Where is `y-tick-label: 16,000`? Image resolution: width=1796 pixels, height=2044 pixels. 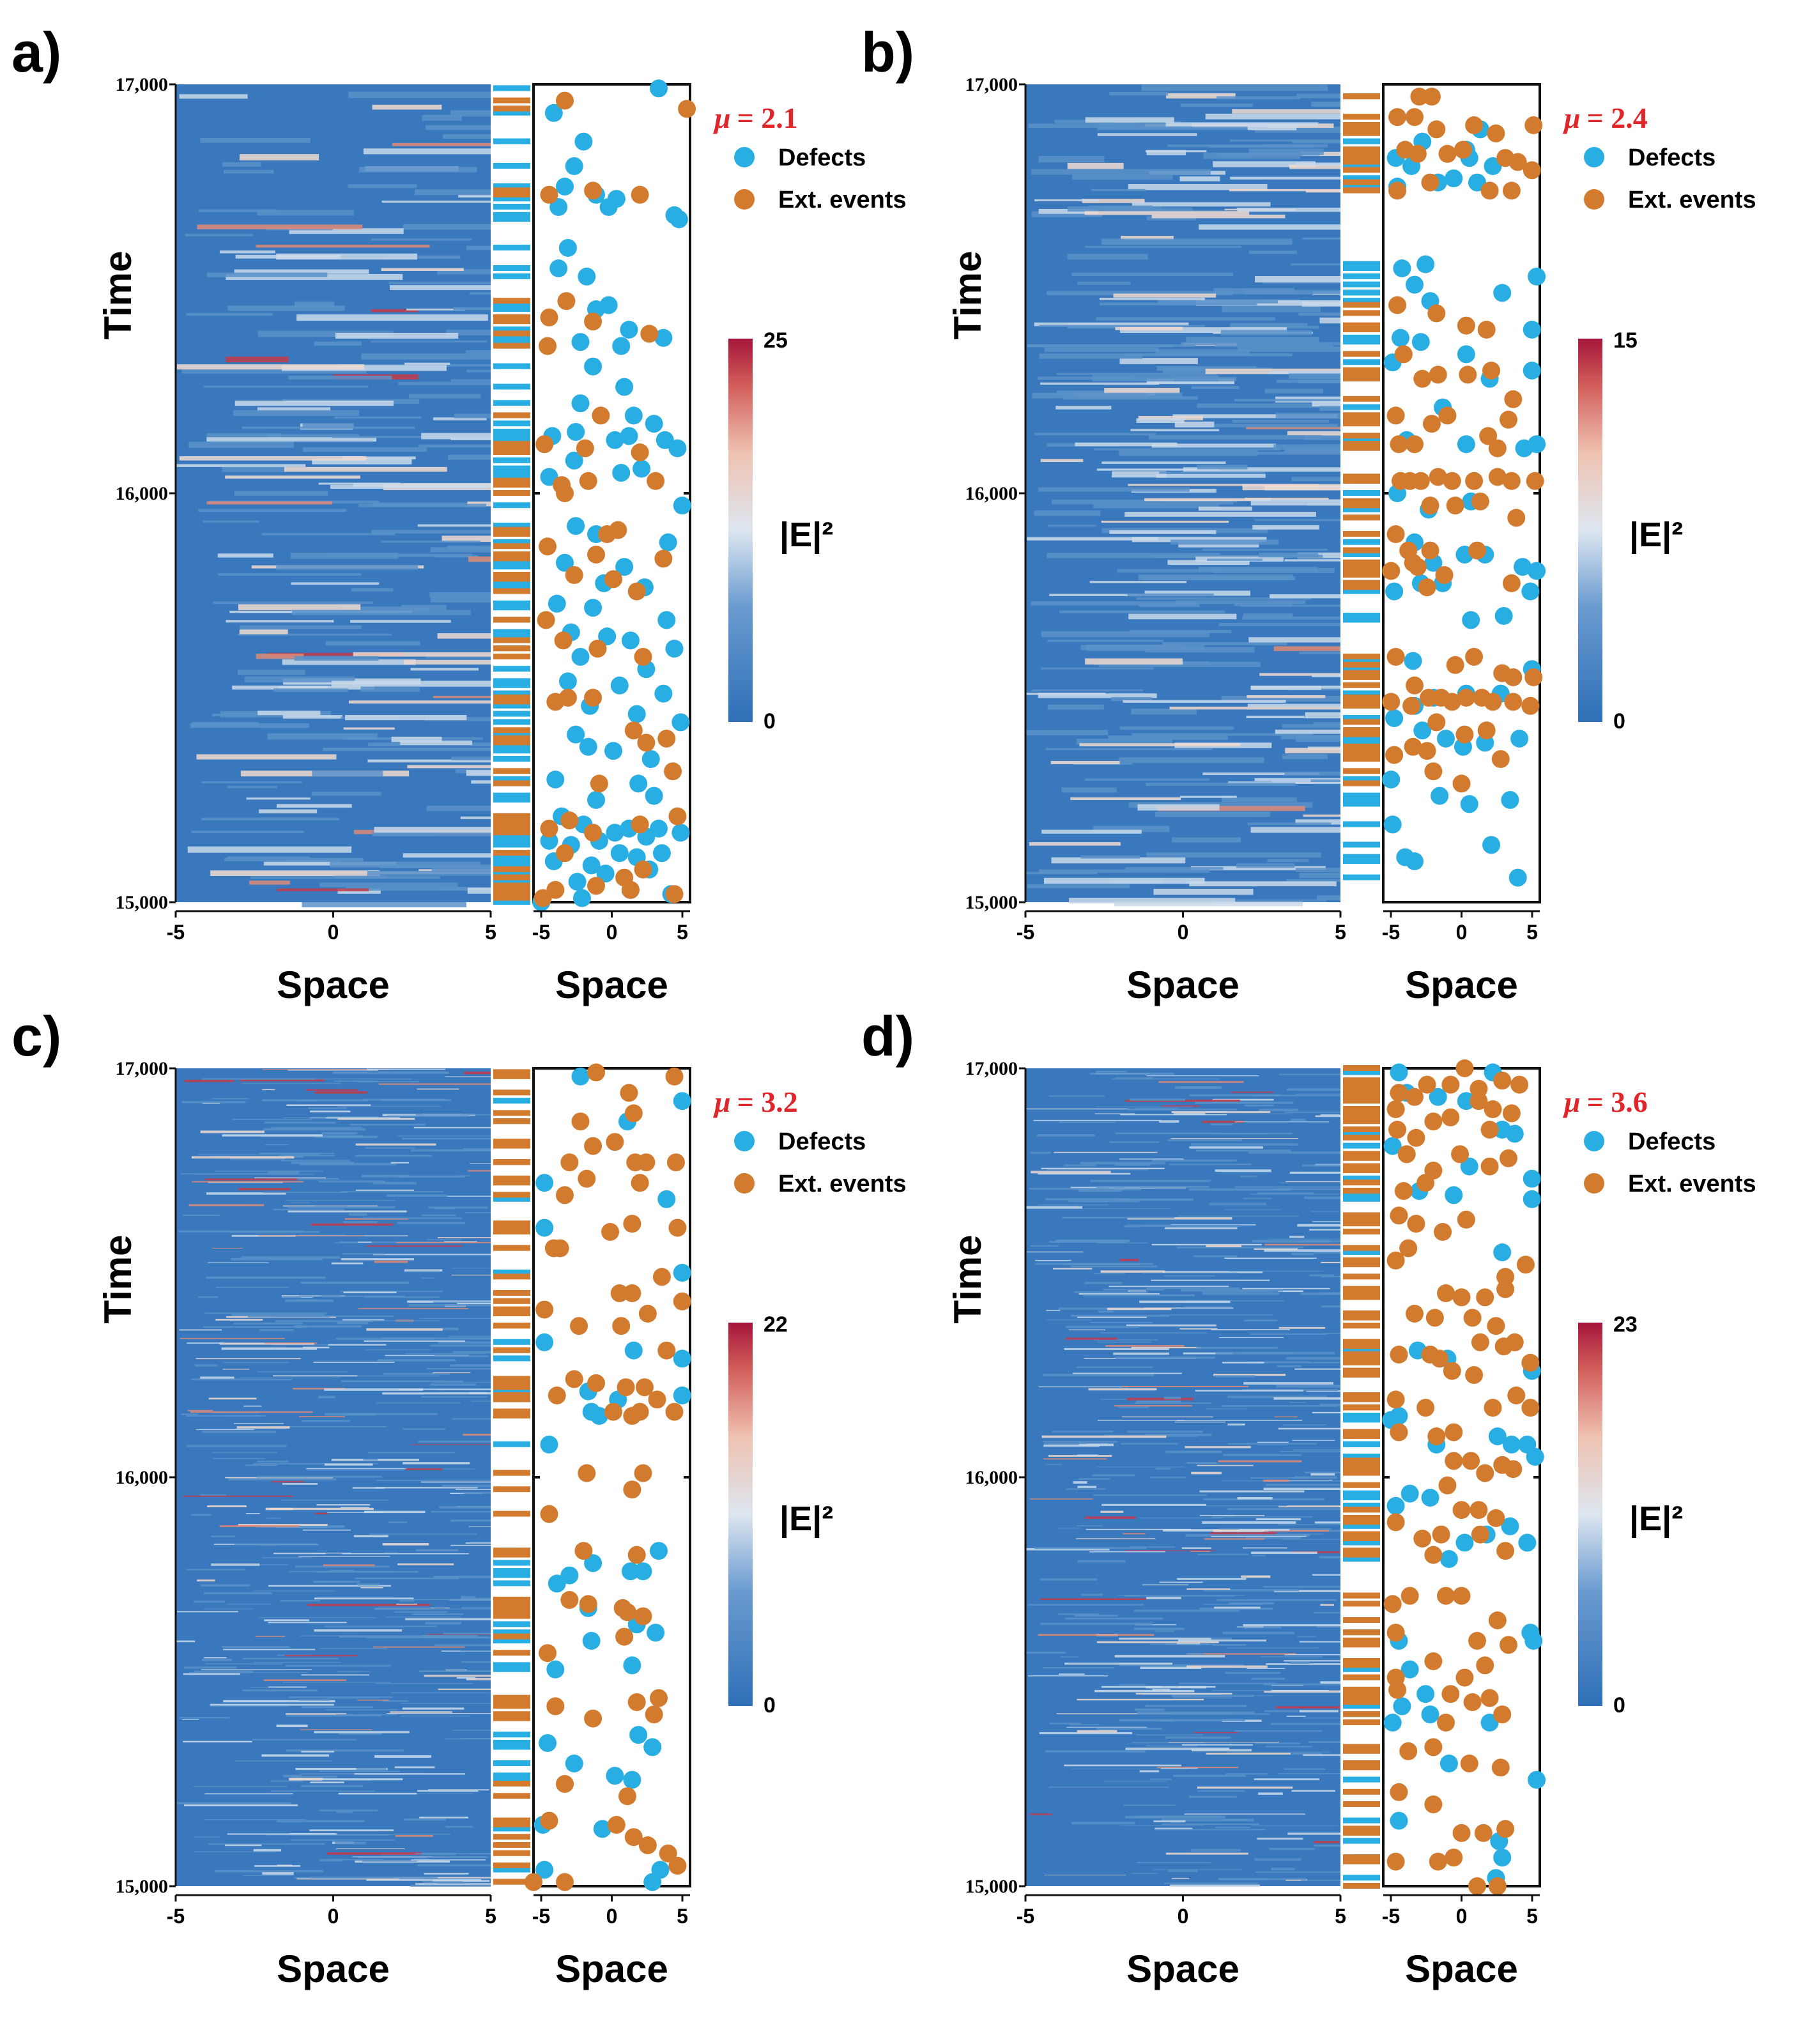
y-tick-label: 16,000 is located at coordinates (142, 493).